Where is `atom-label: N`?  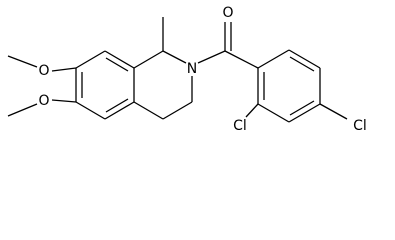
atom-label: N is located at coordinates (192, 69).